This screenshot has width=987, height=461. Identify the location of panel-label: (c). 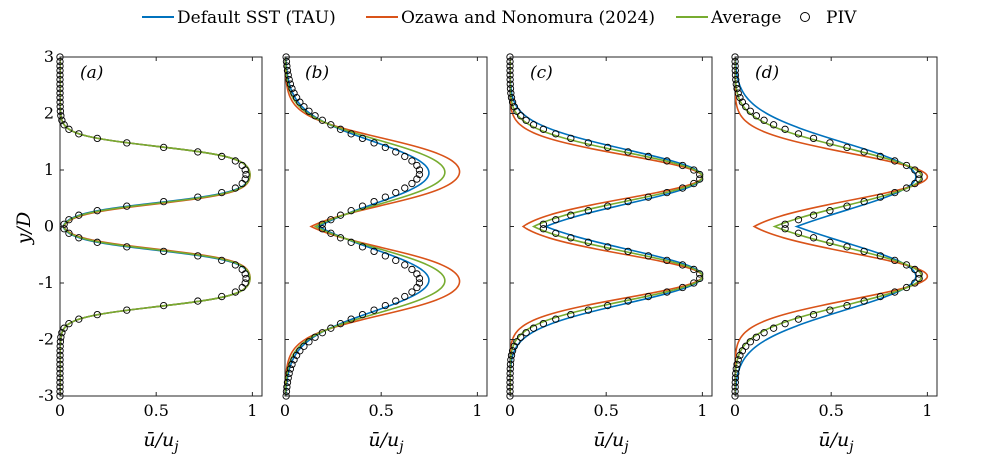
(541, 73).